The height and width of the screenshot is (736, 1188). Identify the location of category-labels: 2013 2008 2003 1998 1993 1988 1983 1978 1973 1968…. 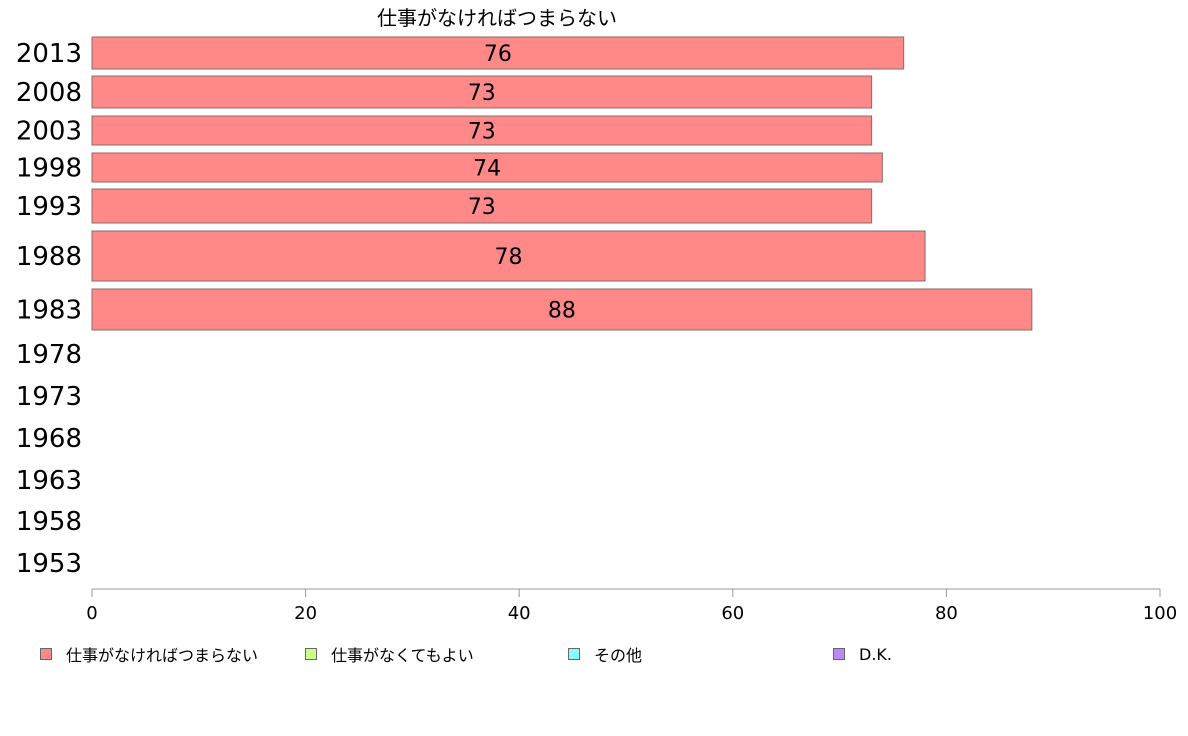
(49, 309).